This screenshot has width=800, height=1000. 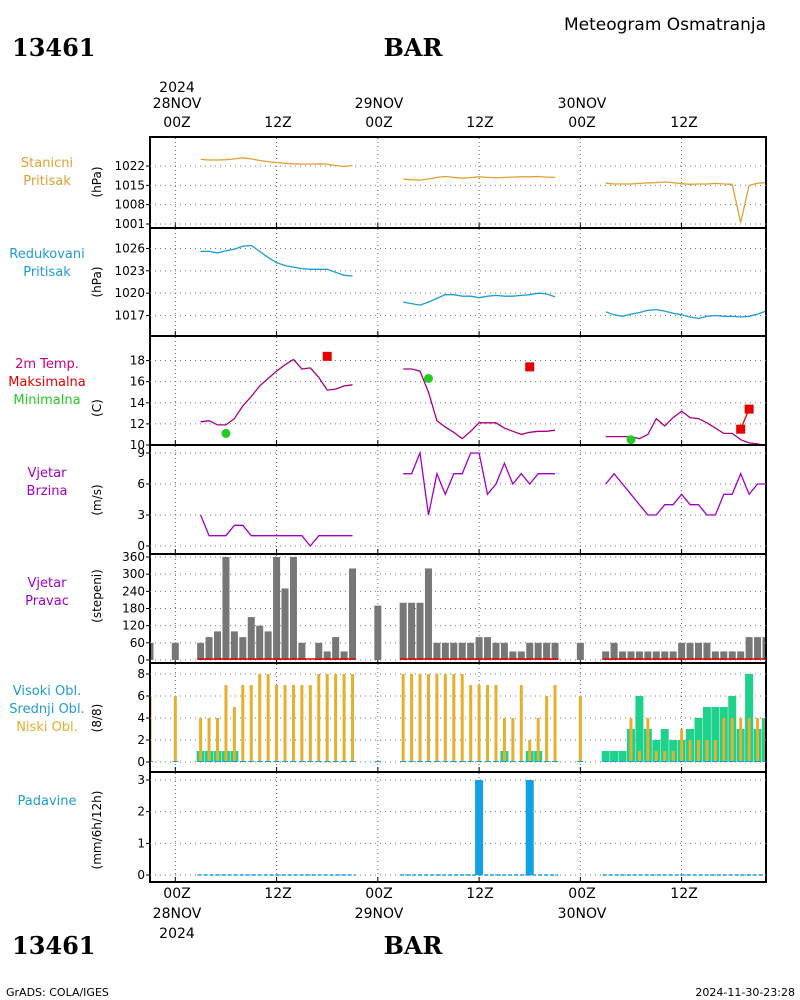 What do you see at coordinates (133, 609) in the screenshot?
I see `wind_direction-ytick-label: 180` at bounding box center [133, 609].